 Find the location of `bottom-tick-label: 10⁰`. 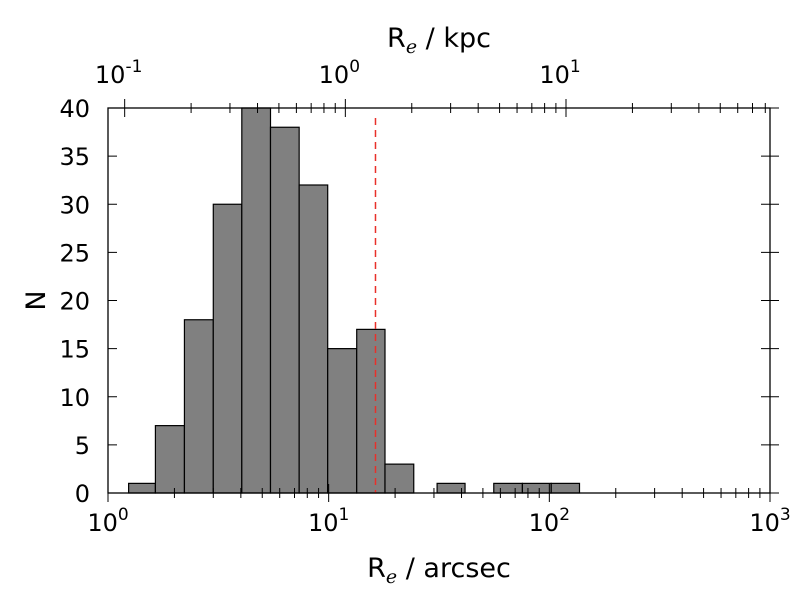

bottom-tick-label: 10⁰ is located at coordinates (107, 521).